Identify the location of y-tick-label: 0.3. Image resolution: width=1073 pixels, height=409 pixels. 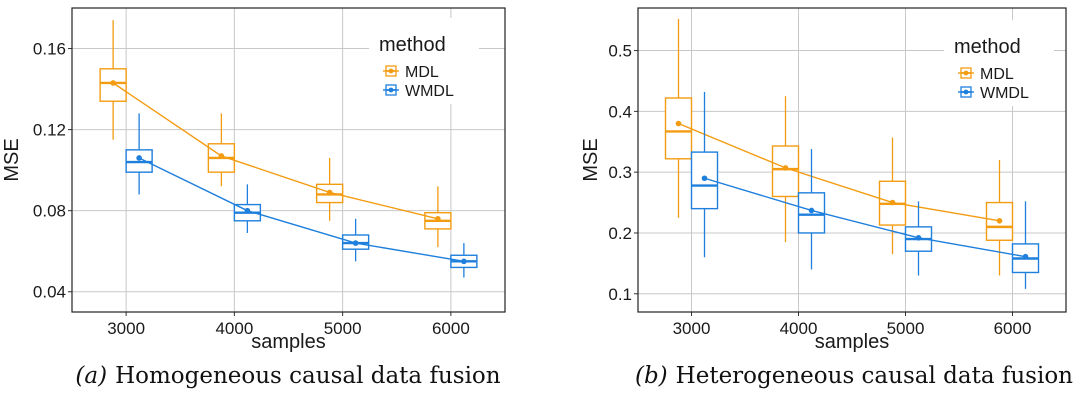
(620, 172).